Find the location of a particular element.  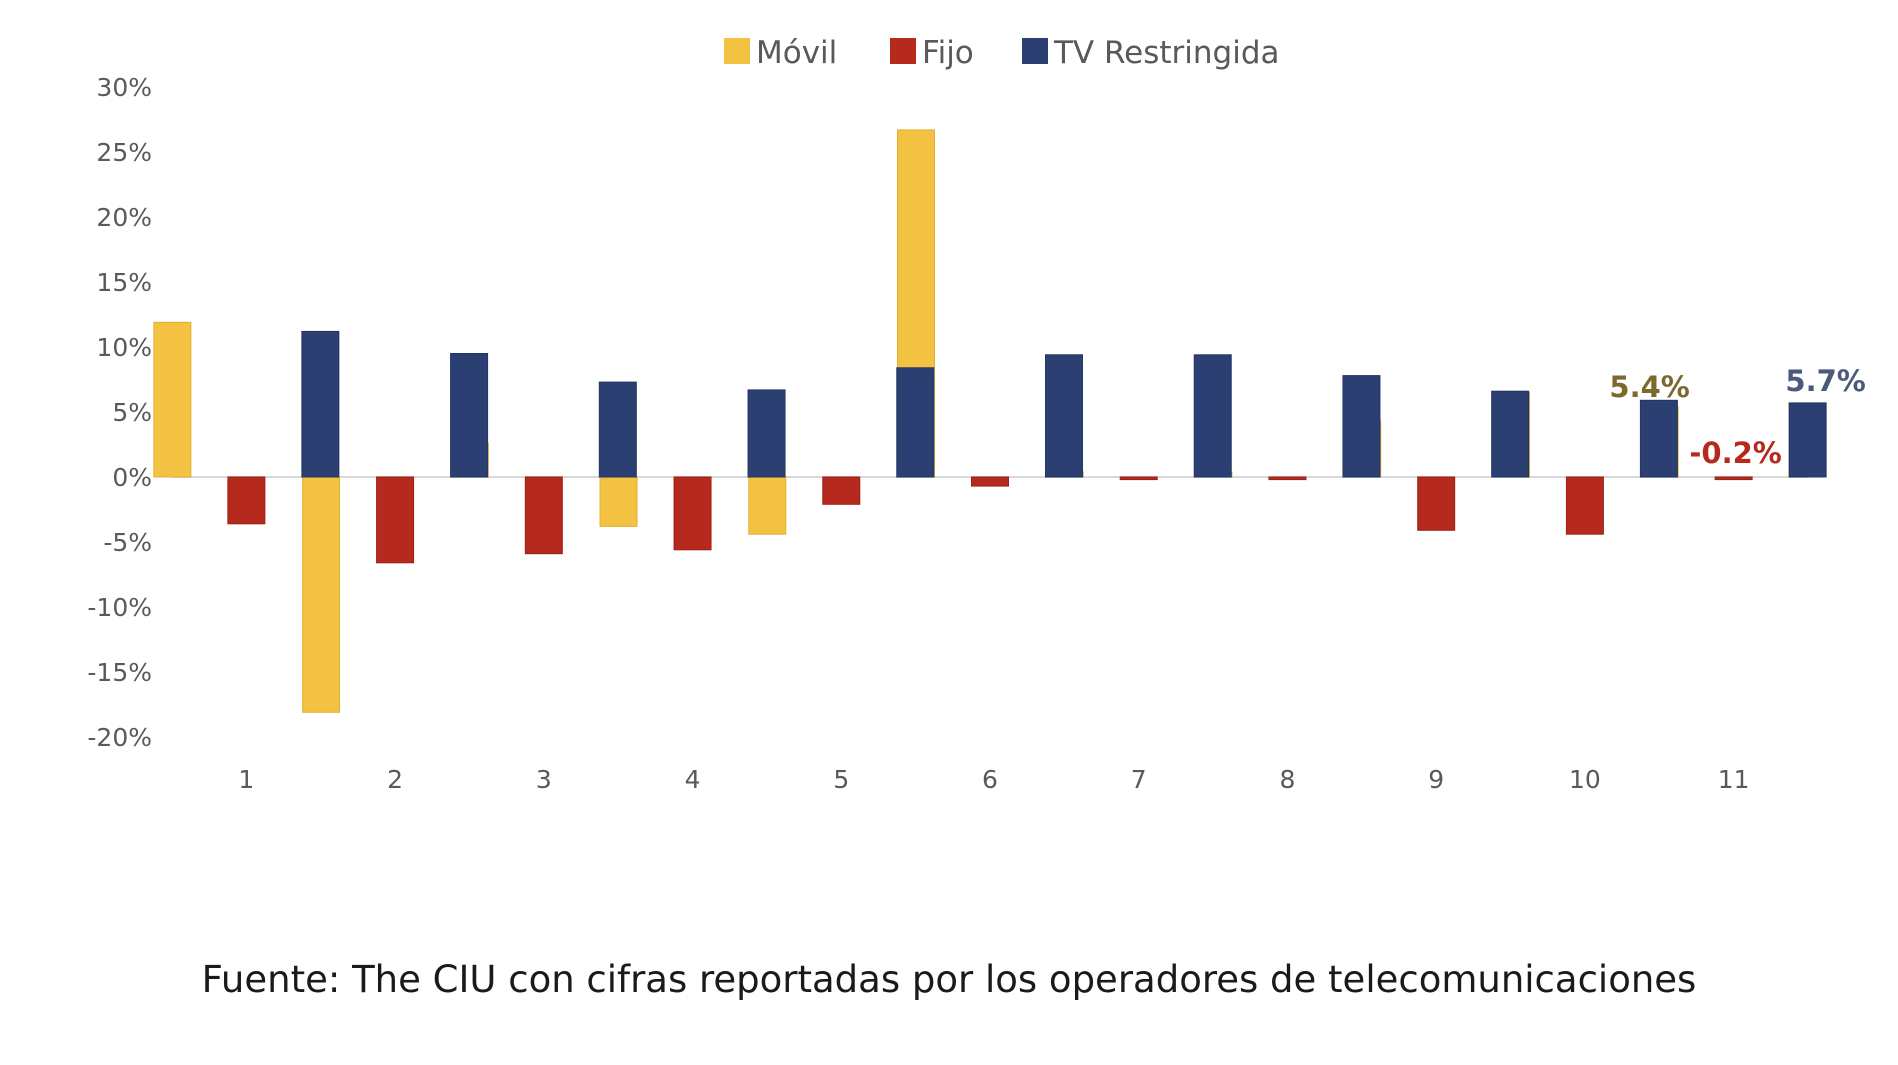

y-tick-label: -20% is located at coordinates (119, 737).